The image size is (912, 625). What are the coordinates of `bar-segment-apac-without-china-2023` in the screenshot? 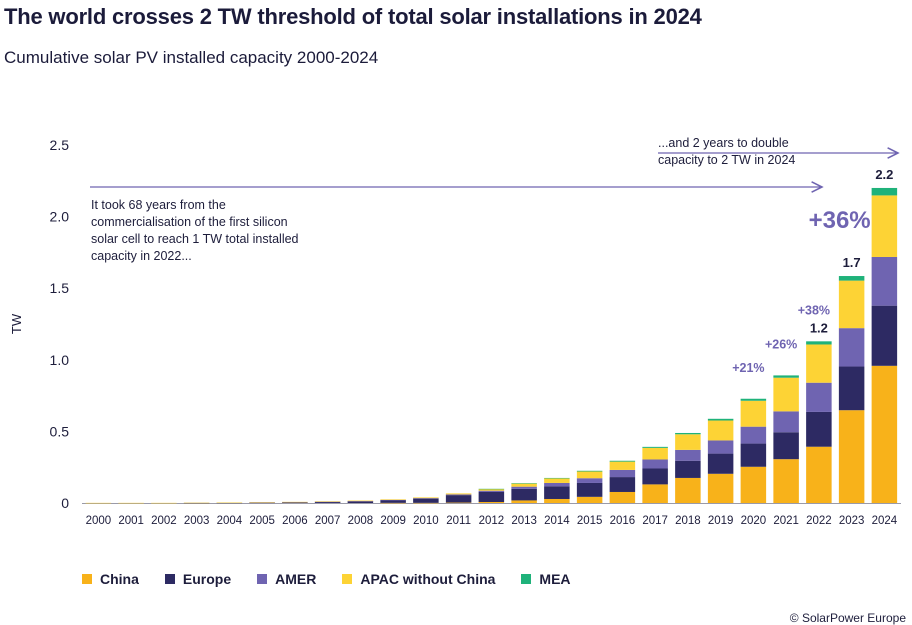 It's located at (851, 304).